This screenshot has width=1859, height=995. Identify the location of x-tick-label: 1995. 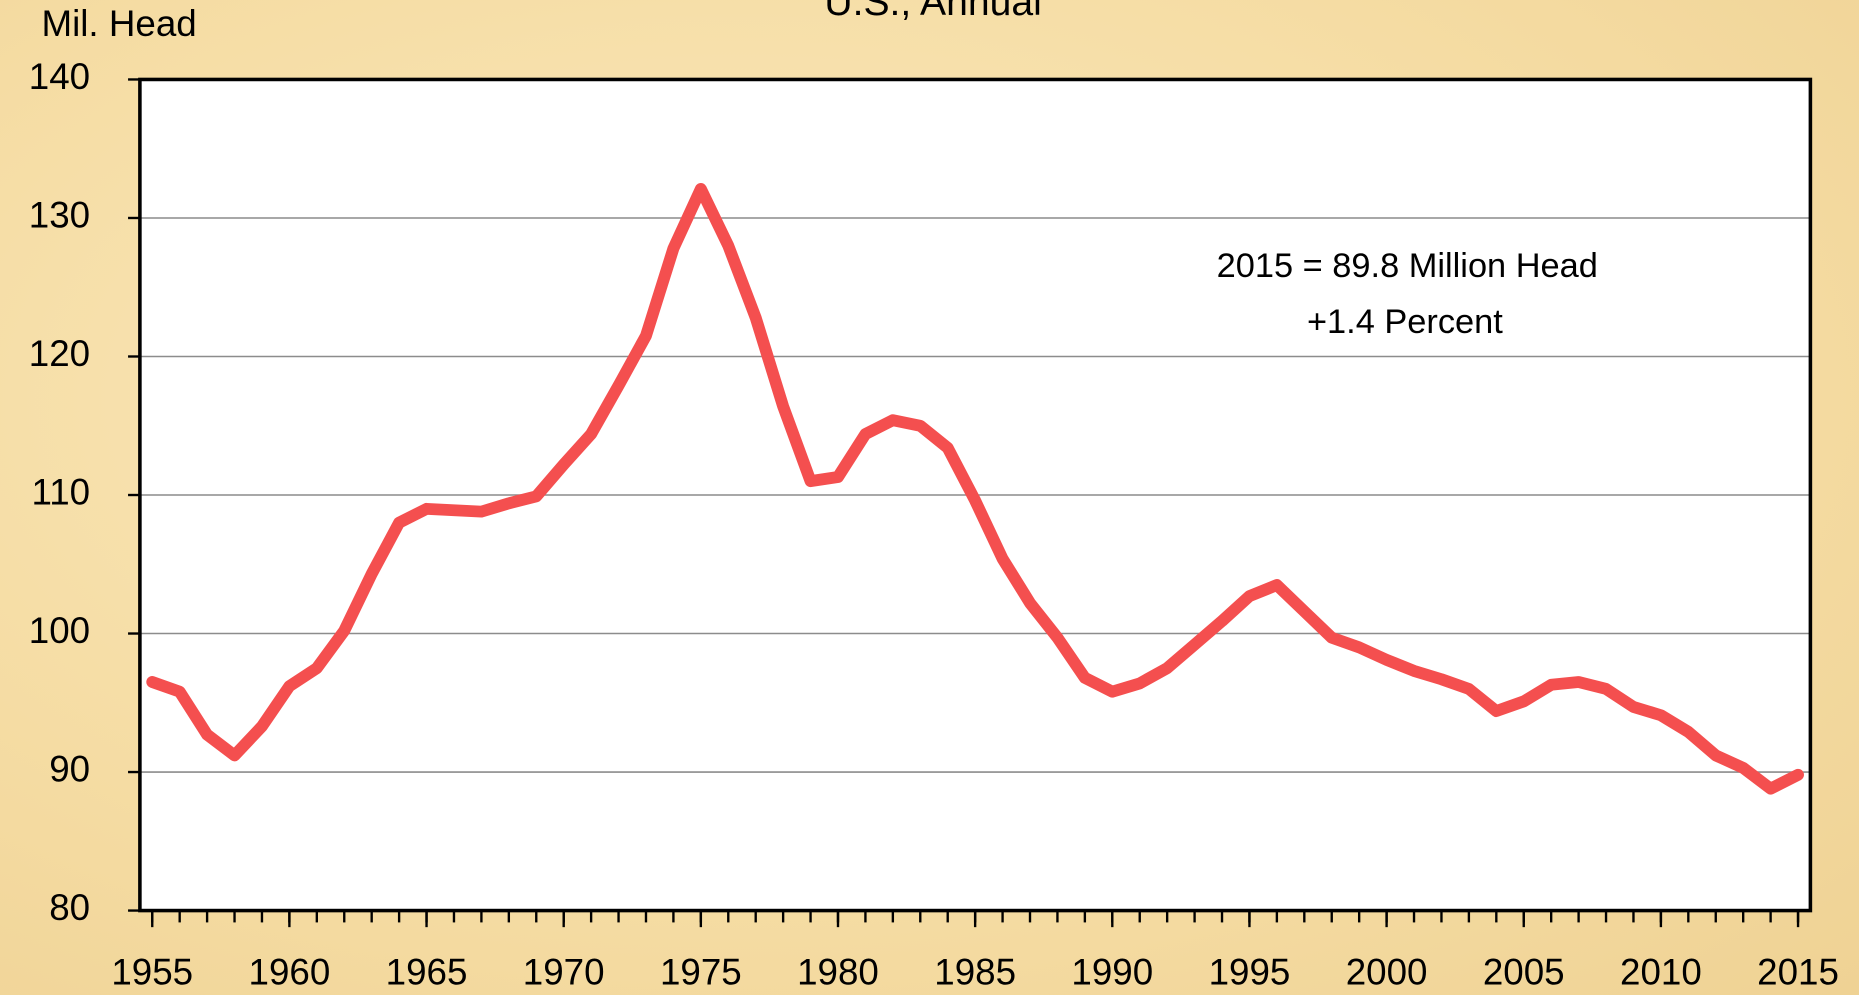
(1250, 971).